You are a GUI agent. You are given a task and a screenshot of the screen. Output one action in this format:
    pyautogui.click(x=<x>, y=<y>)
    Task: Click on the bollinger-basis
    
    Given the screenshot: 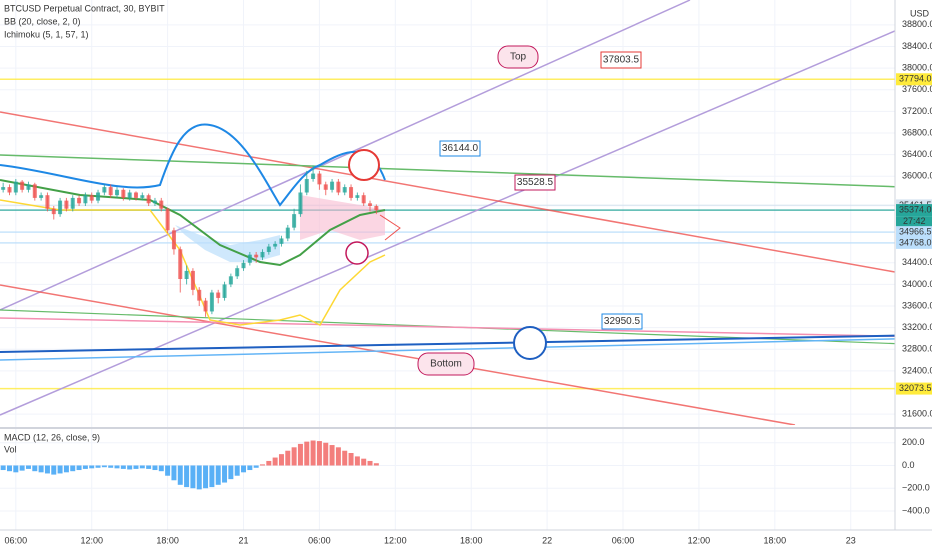 What is the action you would take?
    pyautogui.click(x=193, y=223)
    